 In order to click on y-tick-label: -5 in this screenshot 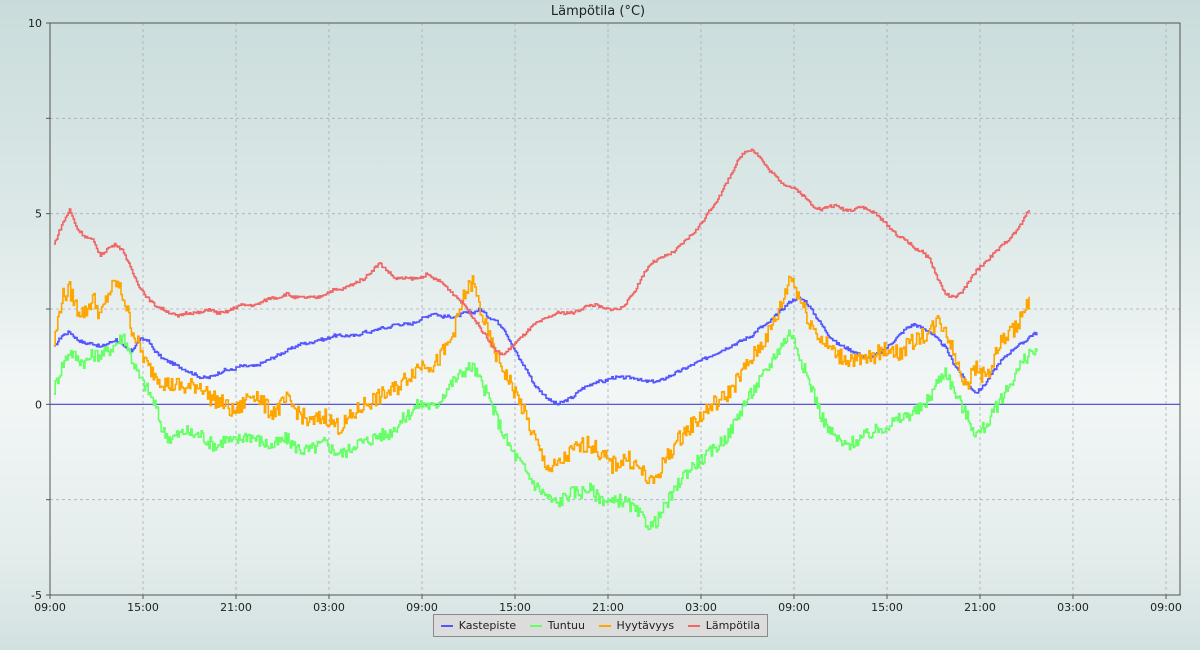, I will do `click(36, 595)`.